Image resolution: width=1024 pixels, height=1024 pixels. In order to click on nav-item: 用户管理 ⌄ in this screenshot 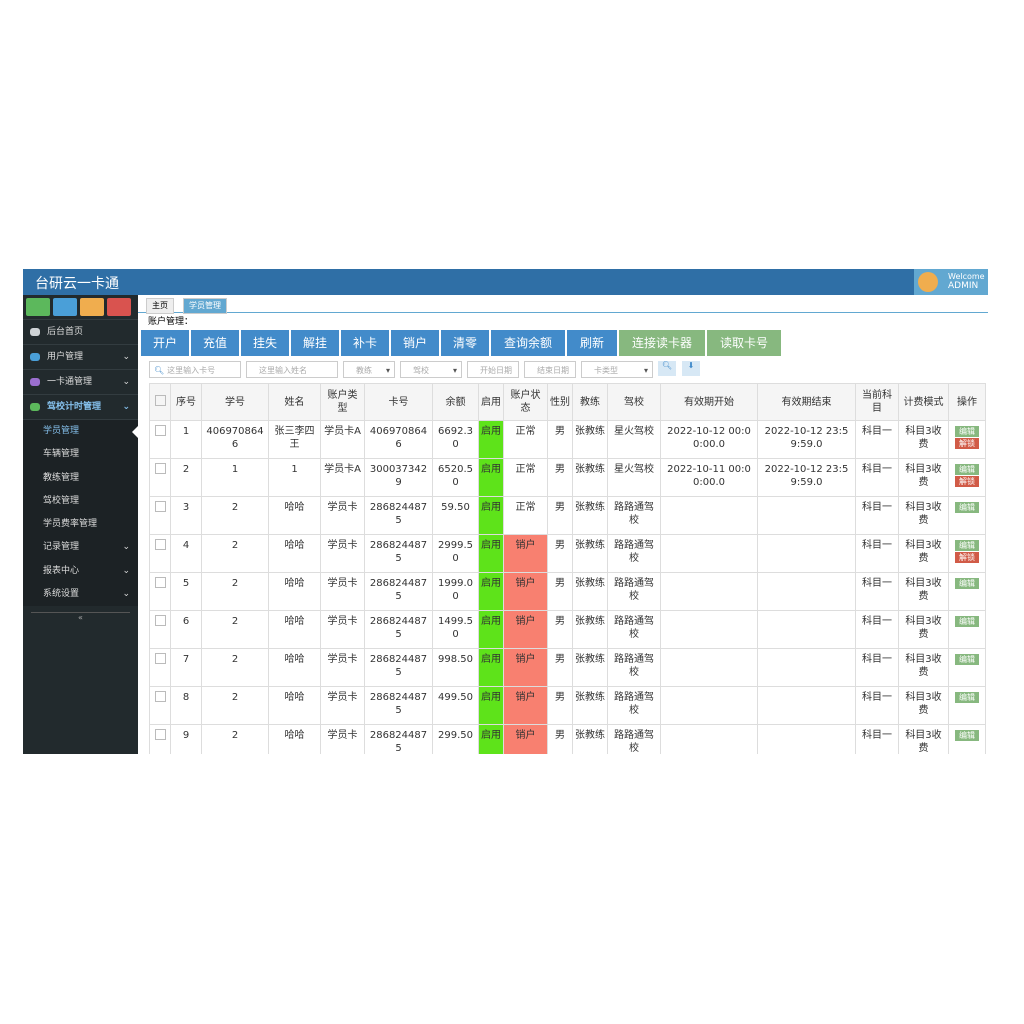, I will do `click(80, 357)`.